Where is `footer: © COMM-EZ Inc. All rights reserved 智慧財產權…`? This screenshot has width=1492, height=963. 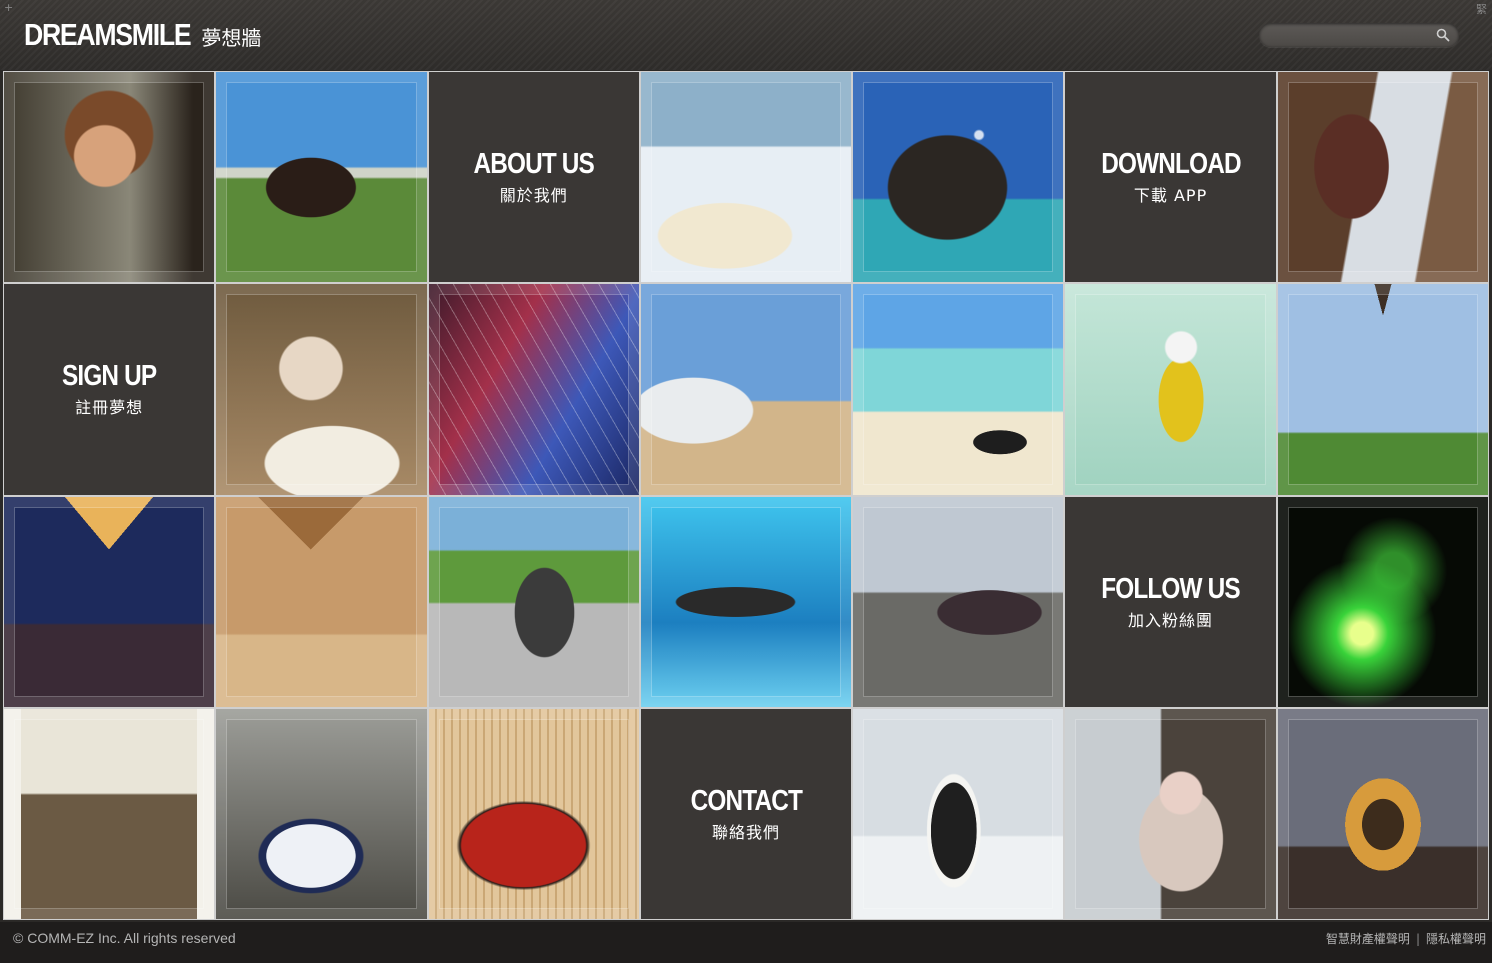
footer: © COMM-EZ Inc. All rights reserved 智慧財產權… is located at coordinates (746, 942).